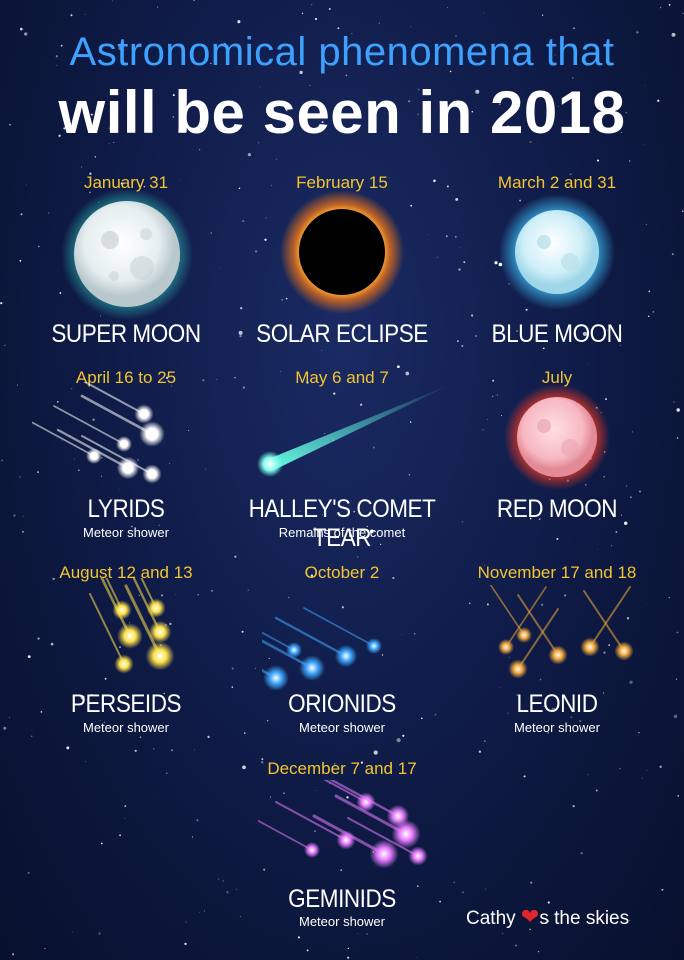  What do you see at coordinates (557, 334) in the screenshot?
I see `event-name: BLUE MOON` at bounding box center [557, 334].